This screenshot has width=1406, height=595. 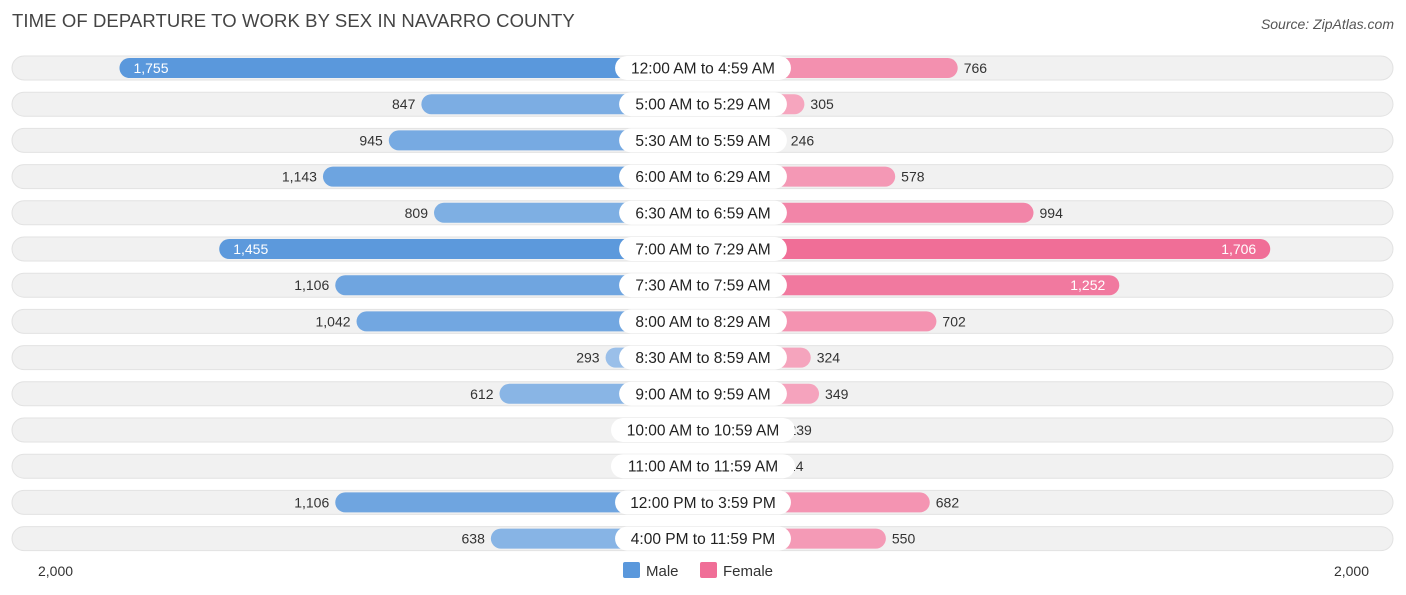 What do you see at coordinates (474, 539) in the screenshot?
I see `male-value-label: 638` at bounding box center [474, 539].